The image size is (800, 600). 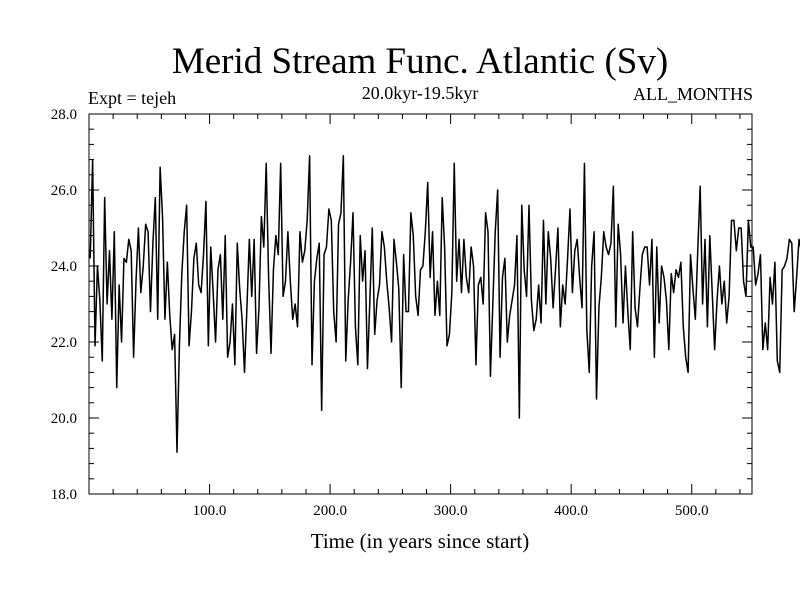 What do you see at coordinates (420, 93) in the screenshot?
I see `period-label: 20.0kyr-19.5kyr` at bounding box center [420, 93].